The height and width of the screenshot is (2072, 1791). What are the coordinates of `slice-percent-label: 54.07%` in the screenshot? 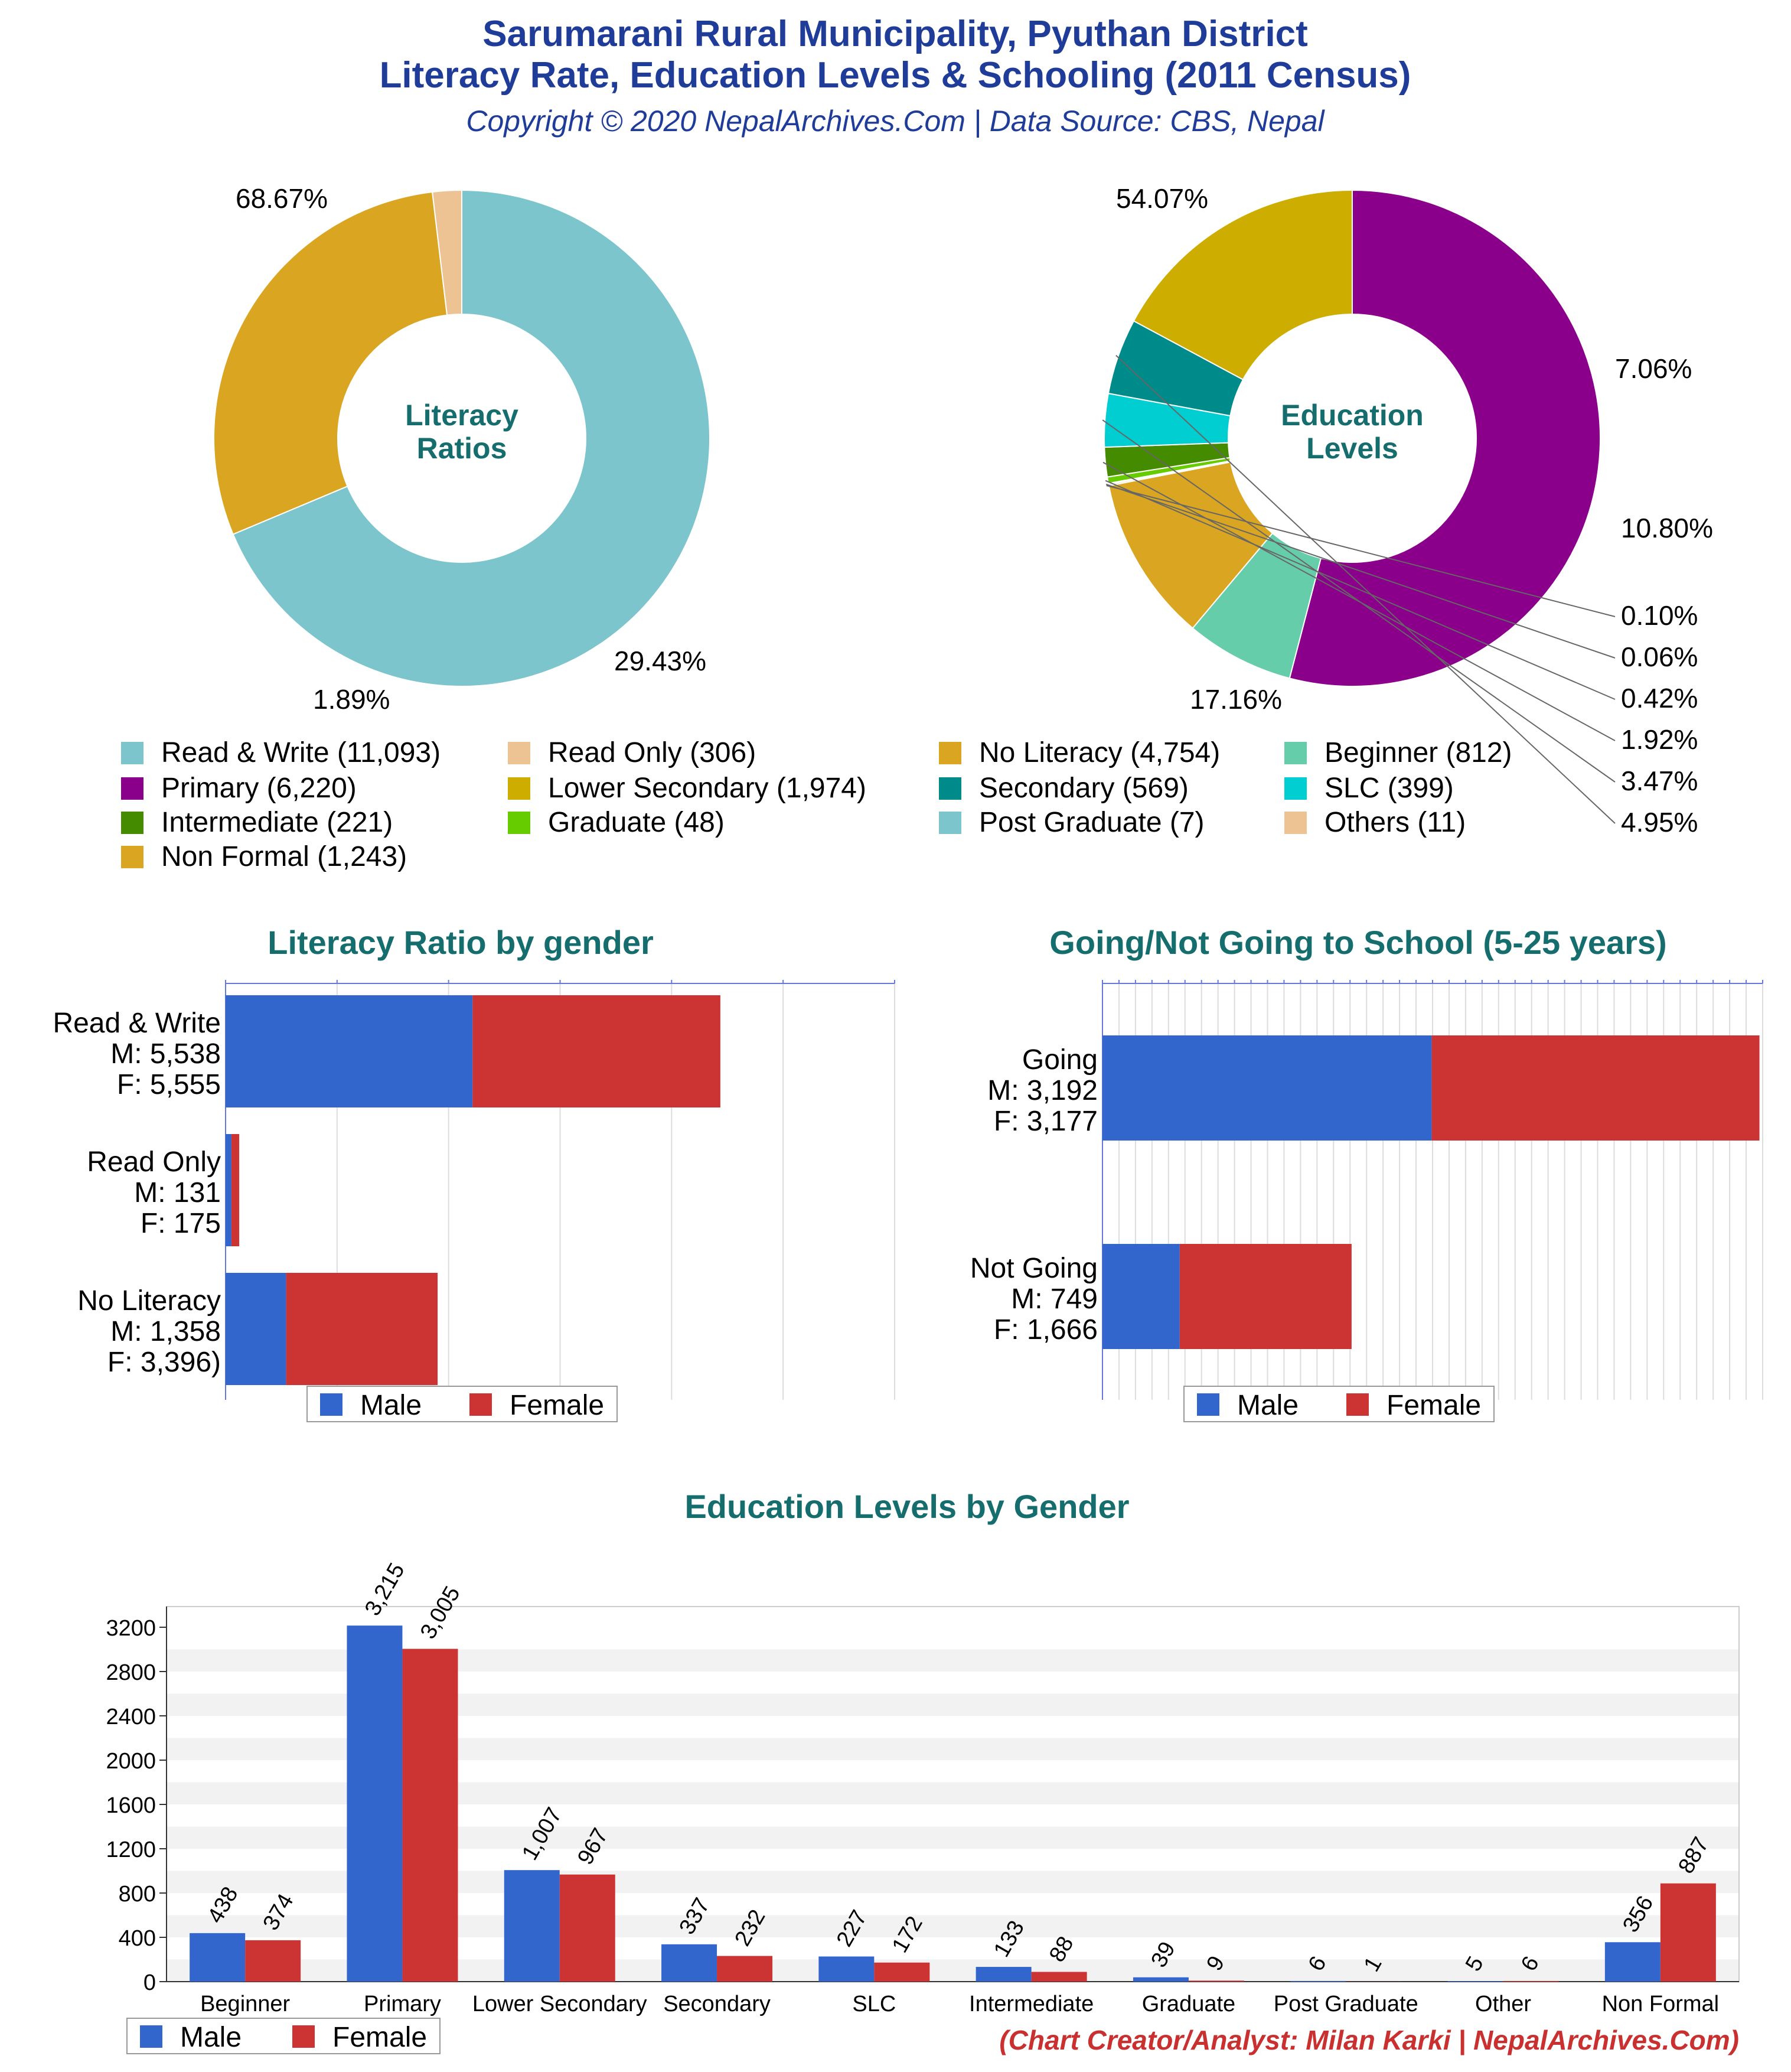 It's located at (1162, 198).